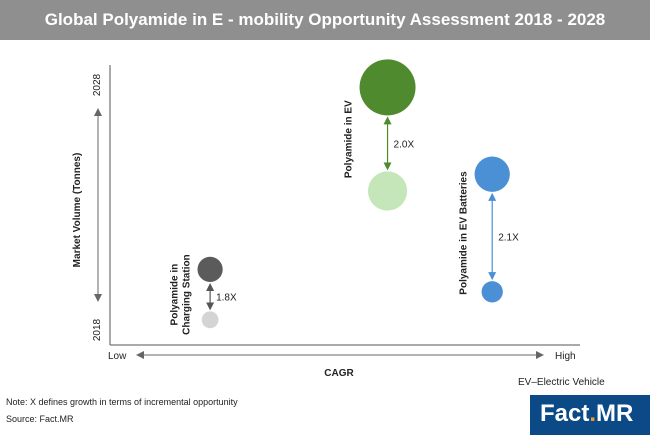  What do you see at coordinates (226, 298) in the screenshot?
I see `growth-multiplier-label: 1.8X` at bounding box center [226, 298].